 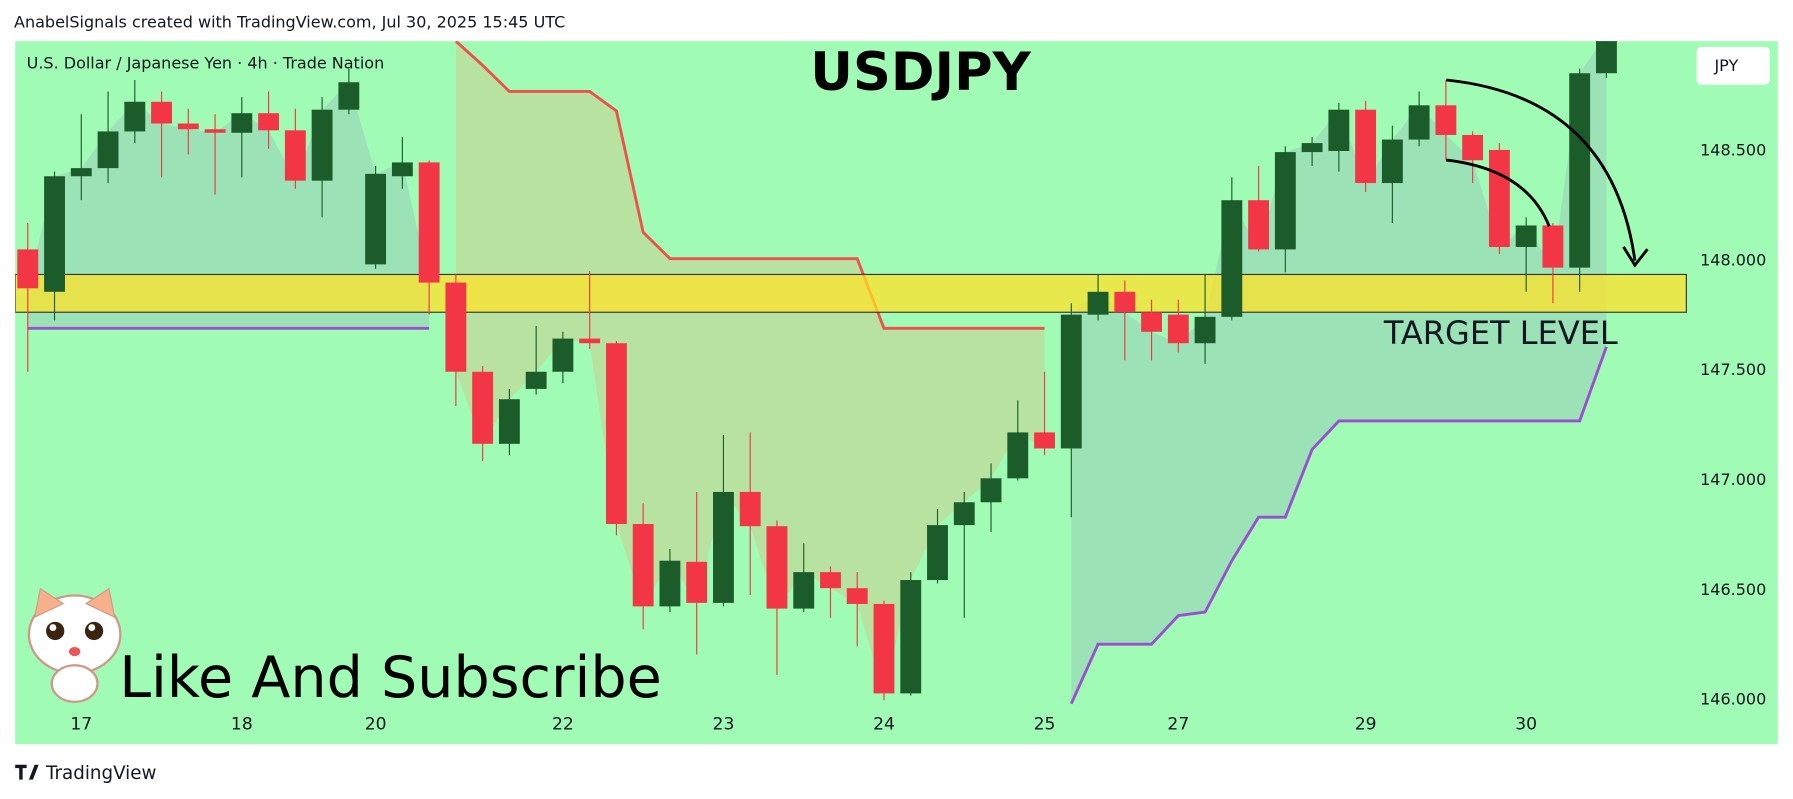 I want to click on y-tick-label: 146.500, so click(x=1733, y=589).